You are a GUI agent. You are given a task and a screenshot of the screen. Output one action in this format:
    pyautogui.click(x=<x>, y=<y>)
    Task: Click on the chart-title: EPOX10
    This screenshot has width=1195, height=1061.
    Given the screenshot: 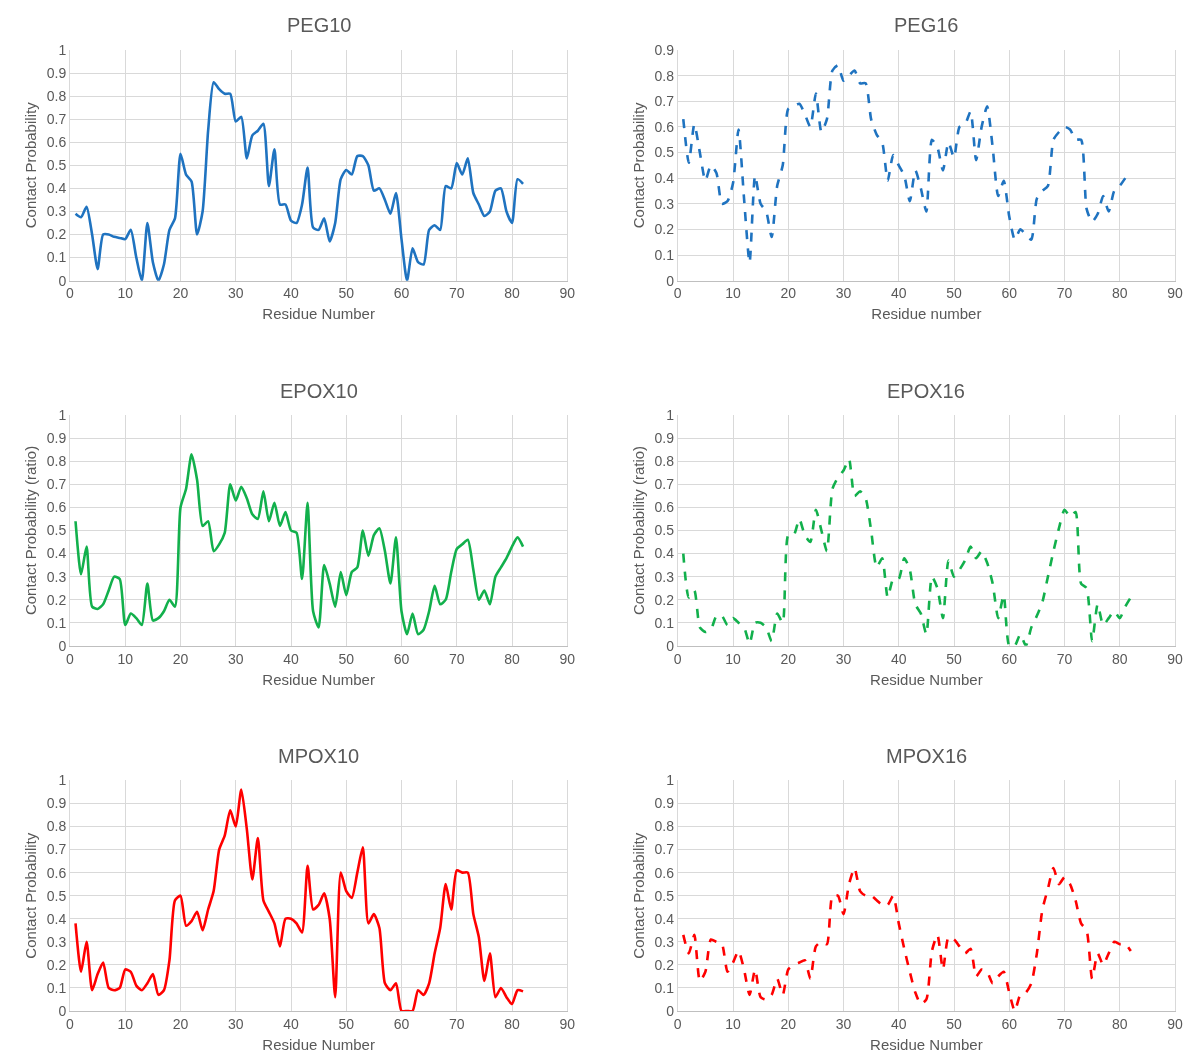 What is the action you would take?
    pyautogui.click(x=319, y=391)
    